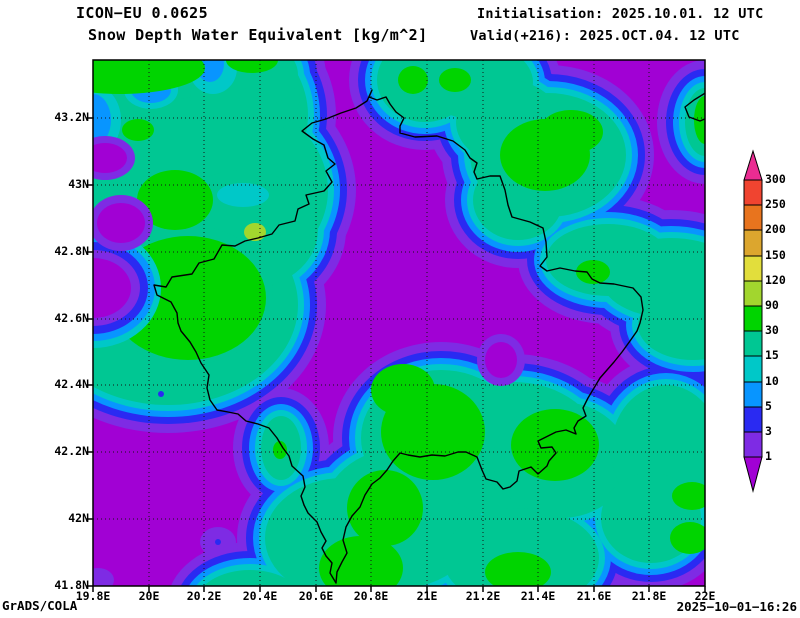 Image resolution: width=800 pixels, height=618 pixels. What do you see at coordinates (775, 229) in the screenshot?
I see `colorbar-label: 200` at bounding box center [775, 229].